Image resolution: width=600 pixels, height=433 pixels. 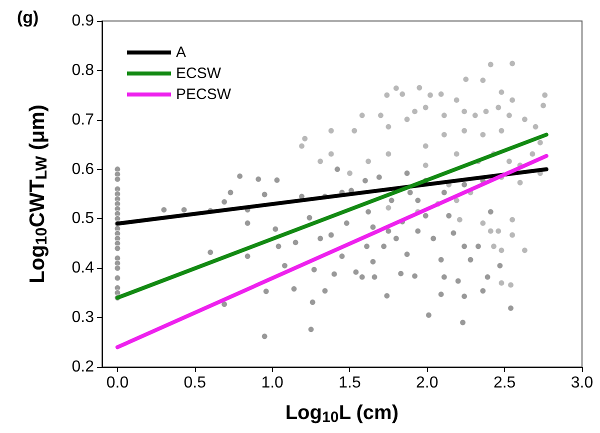 I want to click on legend-label: A, so click(x=181, y=52).